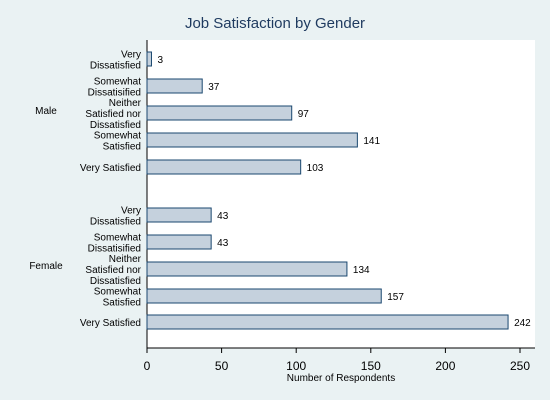 The image size is (550, 400). I want to click on x-tick-label: 250, so click(520, 366).